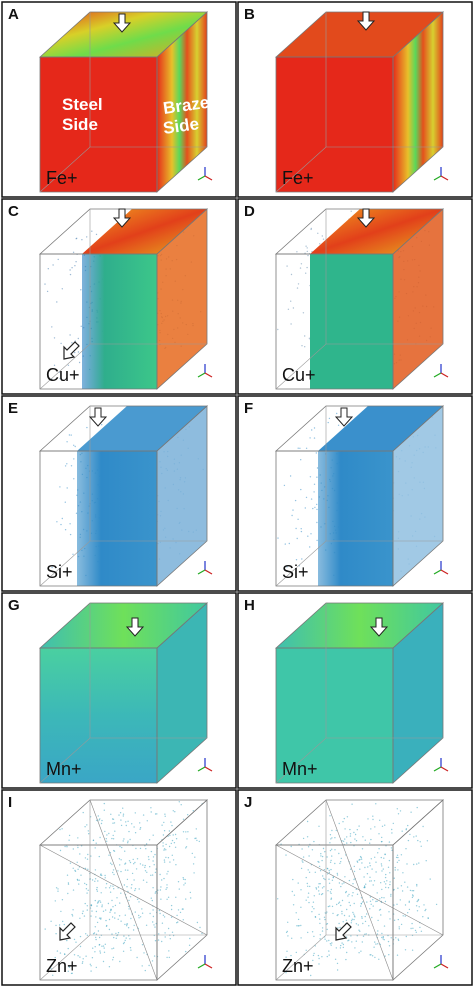  Describe the element at coordinates (295, 572) in the screenshot. I see `ion-label: Si+` at that location.